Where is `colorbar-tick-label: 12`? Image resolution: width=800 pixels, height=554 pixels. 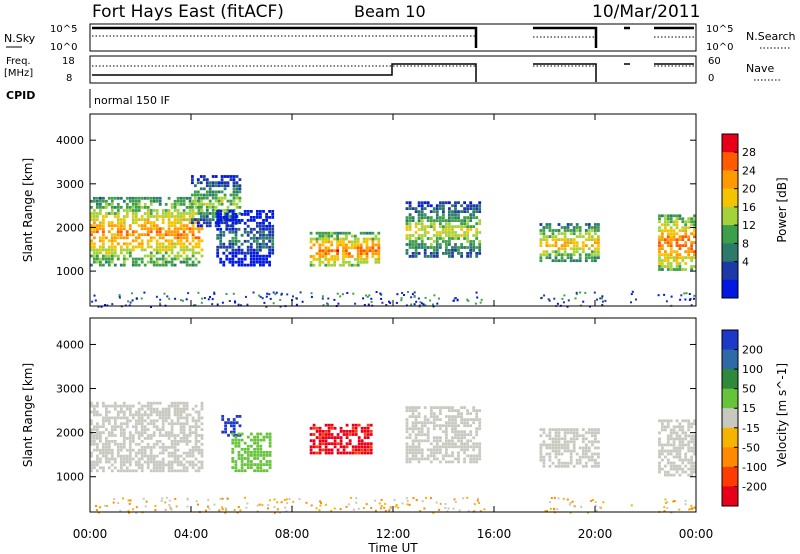 colorbar-tick-label: 12 is located at coordinates (749, 225).